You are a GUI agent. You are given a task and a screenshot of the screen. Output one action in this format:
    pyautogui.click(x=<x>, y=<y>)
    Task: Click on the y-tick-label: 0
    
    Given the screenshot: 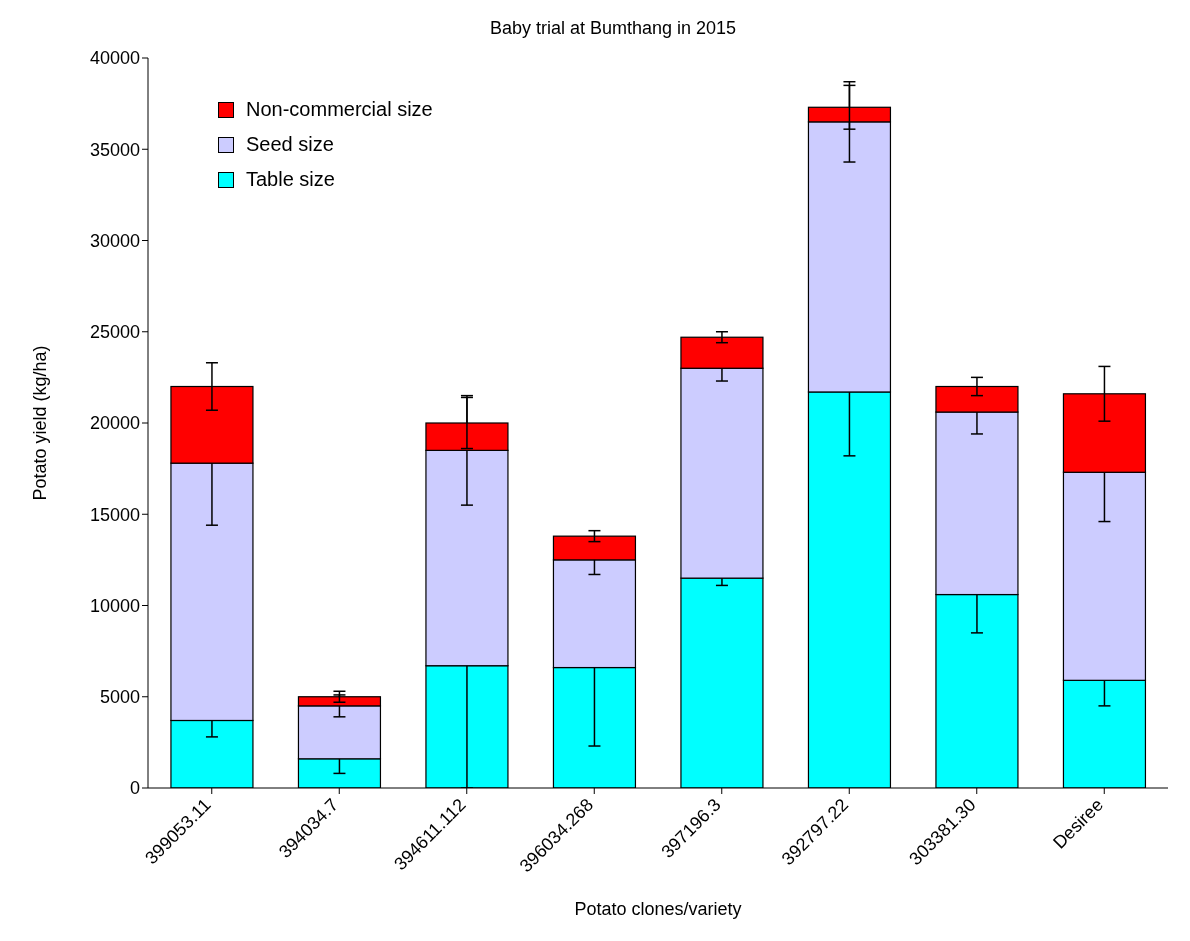 What is the action you would take?
    pyautogui.click(x=134, y=788)
    